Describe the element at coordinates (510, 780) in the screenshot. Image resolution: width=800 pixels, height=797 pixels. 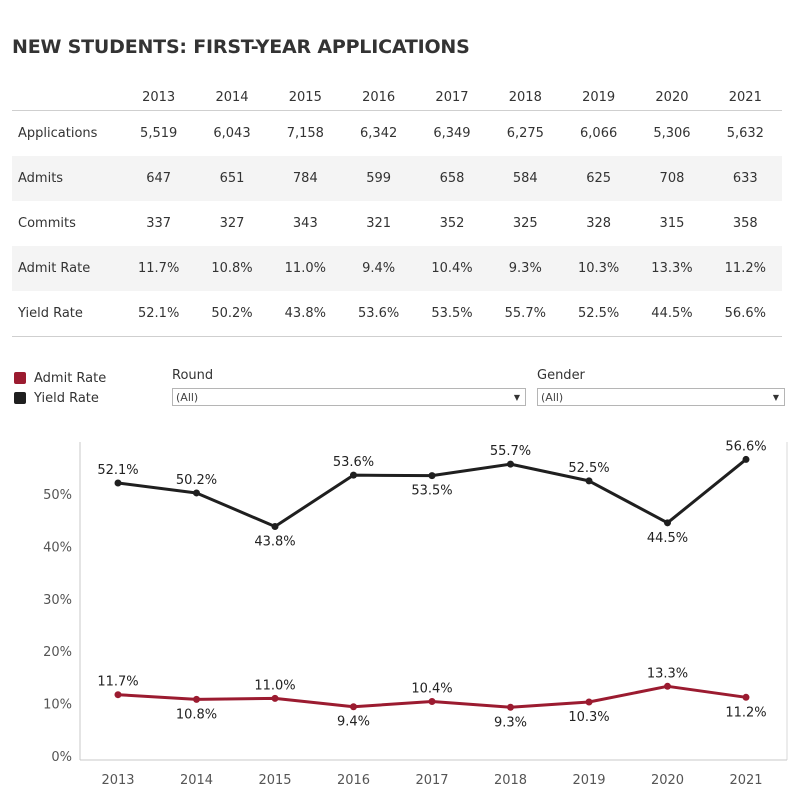
I see `x-tick-label: 2018` at that location.